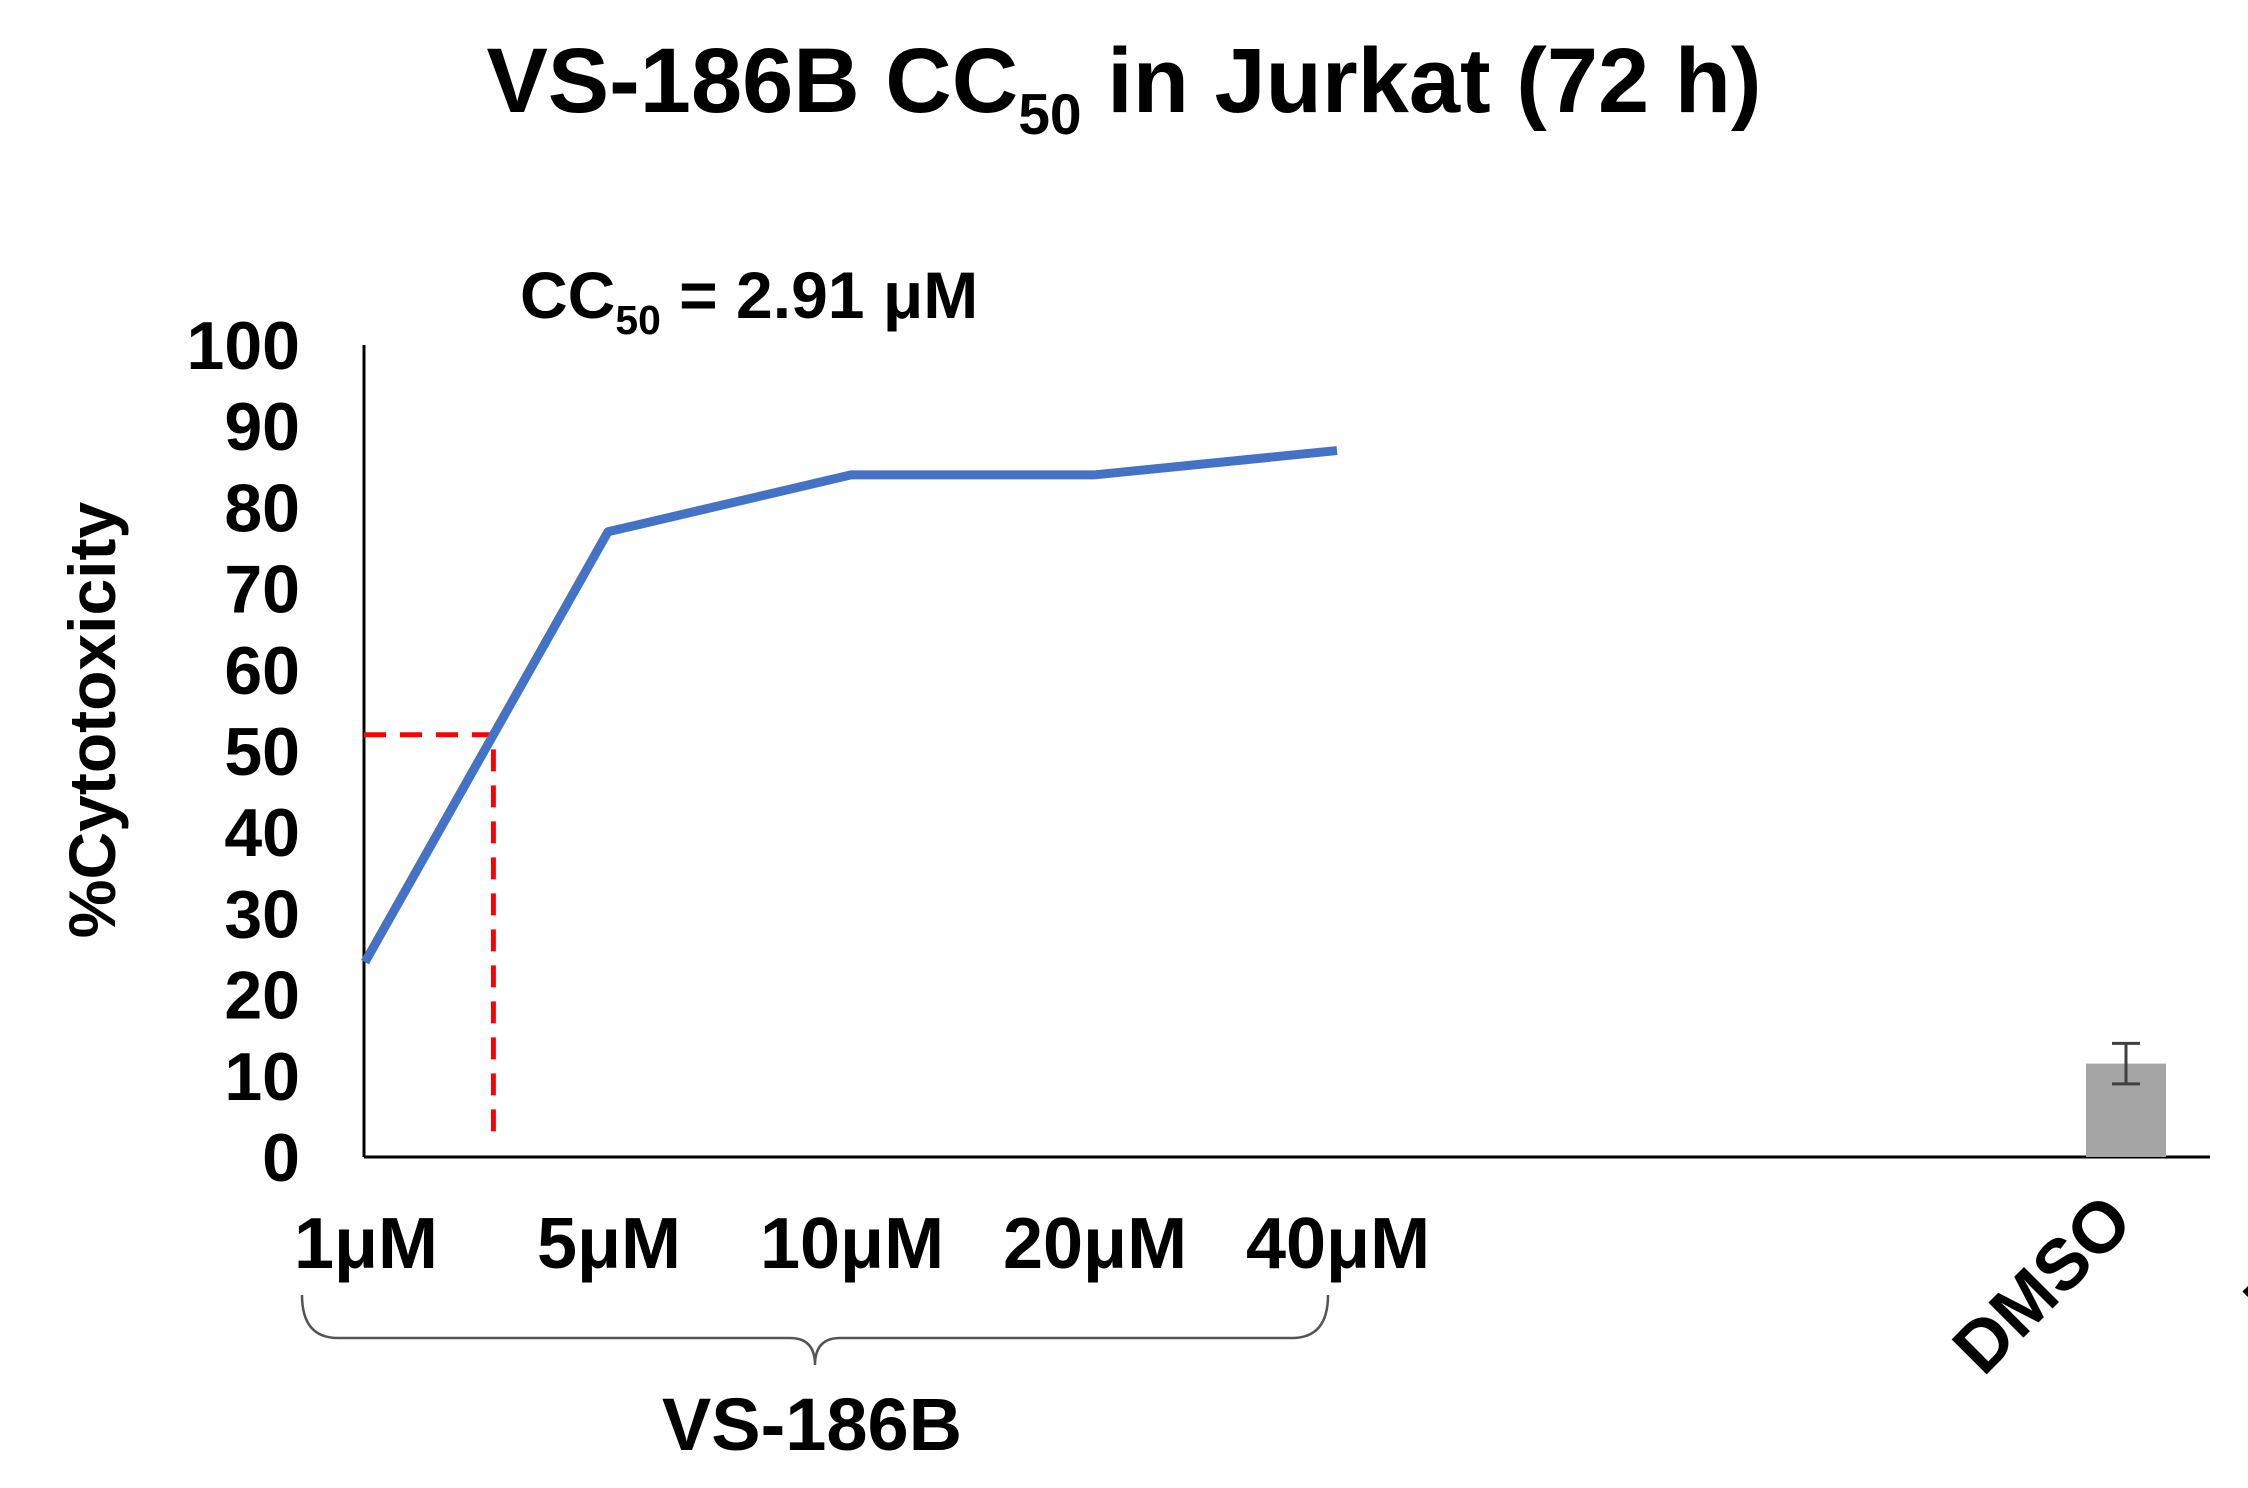 Image resolution: width=2248 pixels, height=1488 pixels. Describe the element at coordinates (2238, 1260) in the screenshot. I see `x-tick-label: UNT` at that location.